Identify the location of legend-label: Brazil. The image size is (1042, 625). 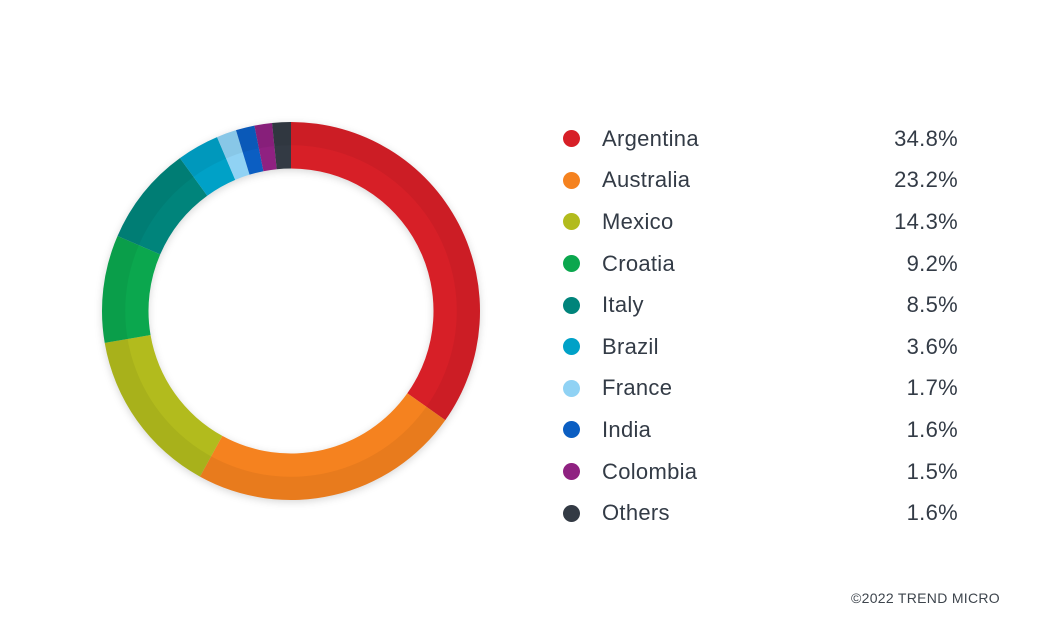
(630, 346).